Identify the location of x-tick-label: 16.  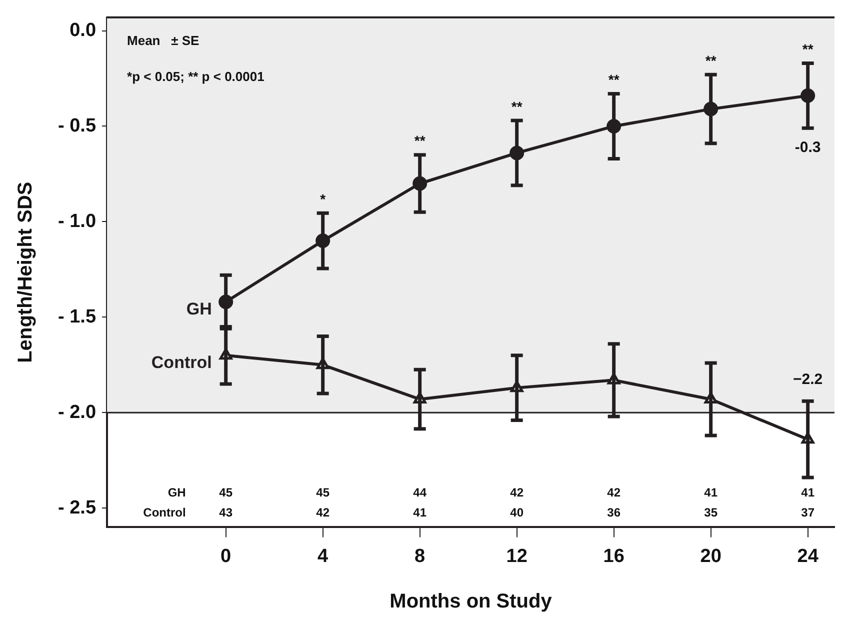
(613, 556).